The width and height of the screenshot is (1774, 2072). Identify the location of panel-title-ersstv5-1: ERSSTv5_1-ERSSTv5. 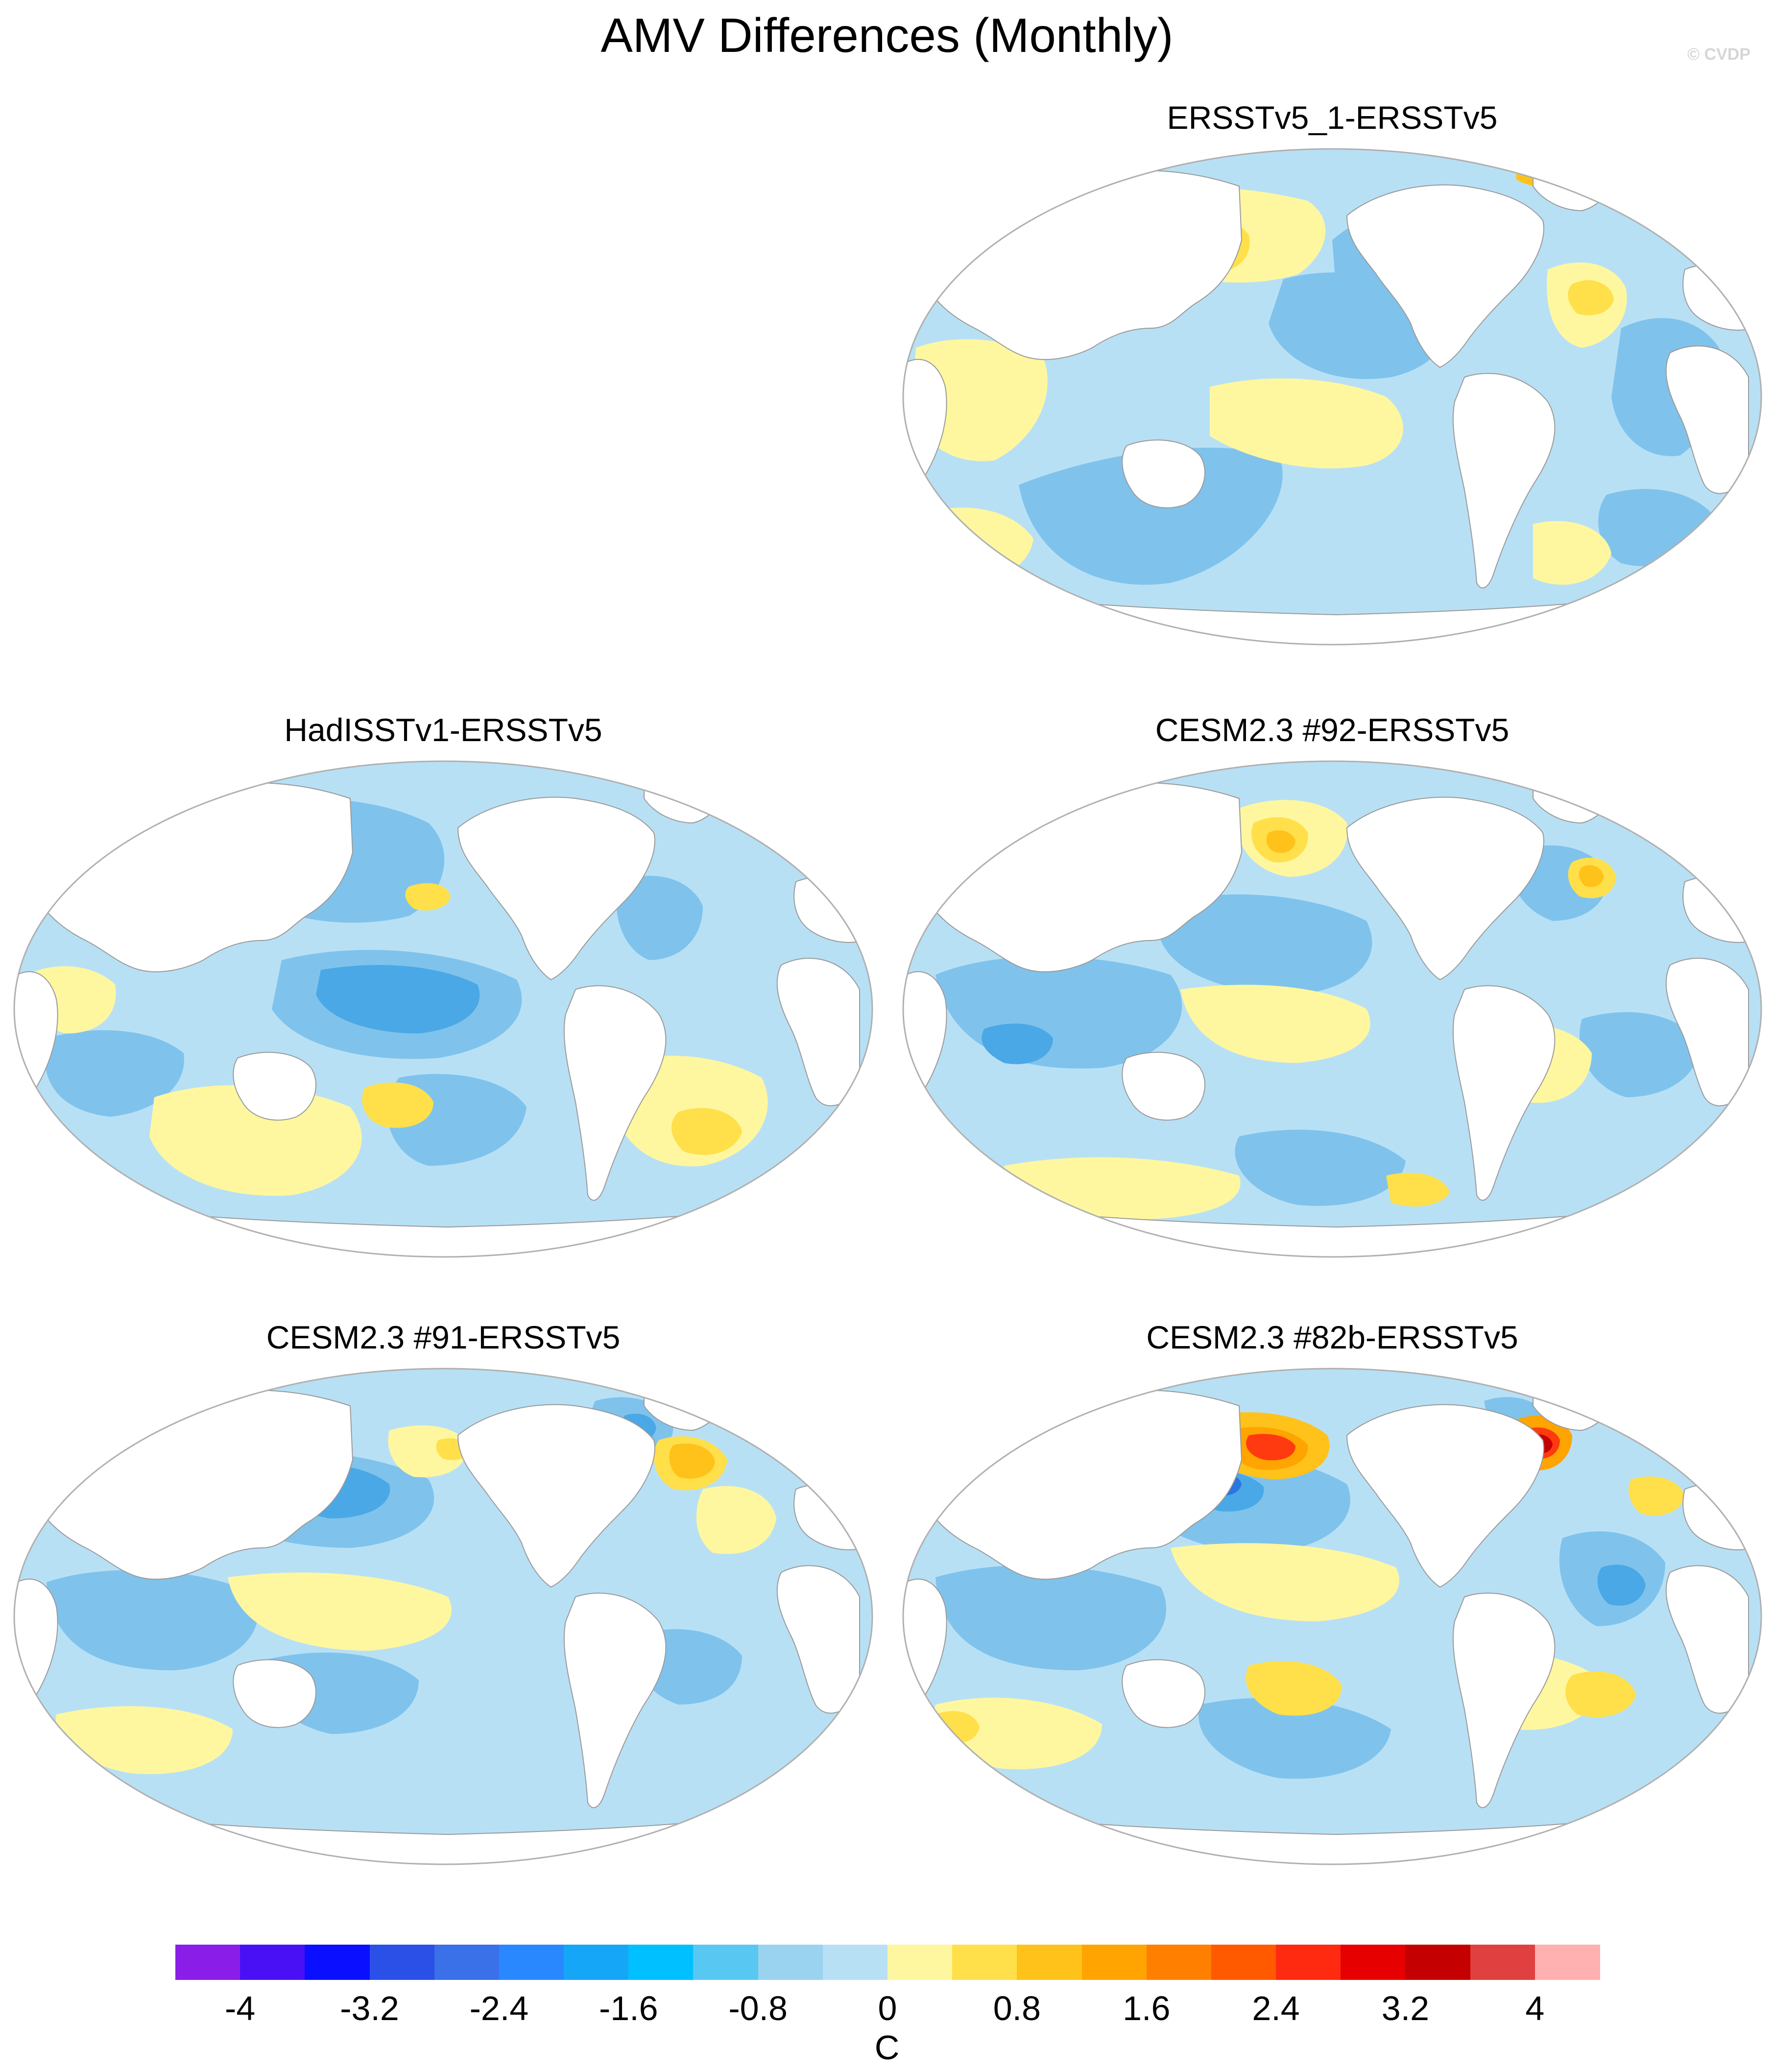
(1332, 117).